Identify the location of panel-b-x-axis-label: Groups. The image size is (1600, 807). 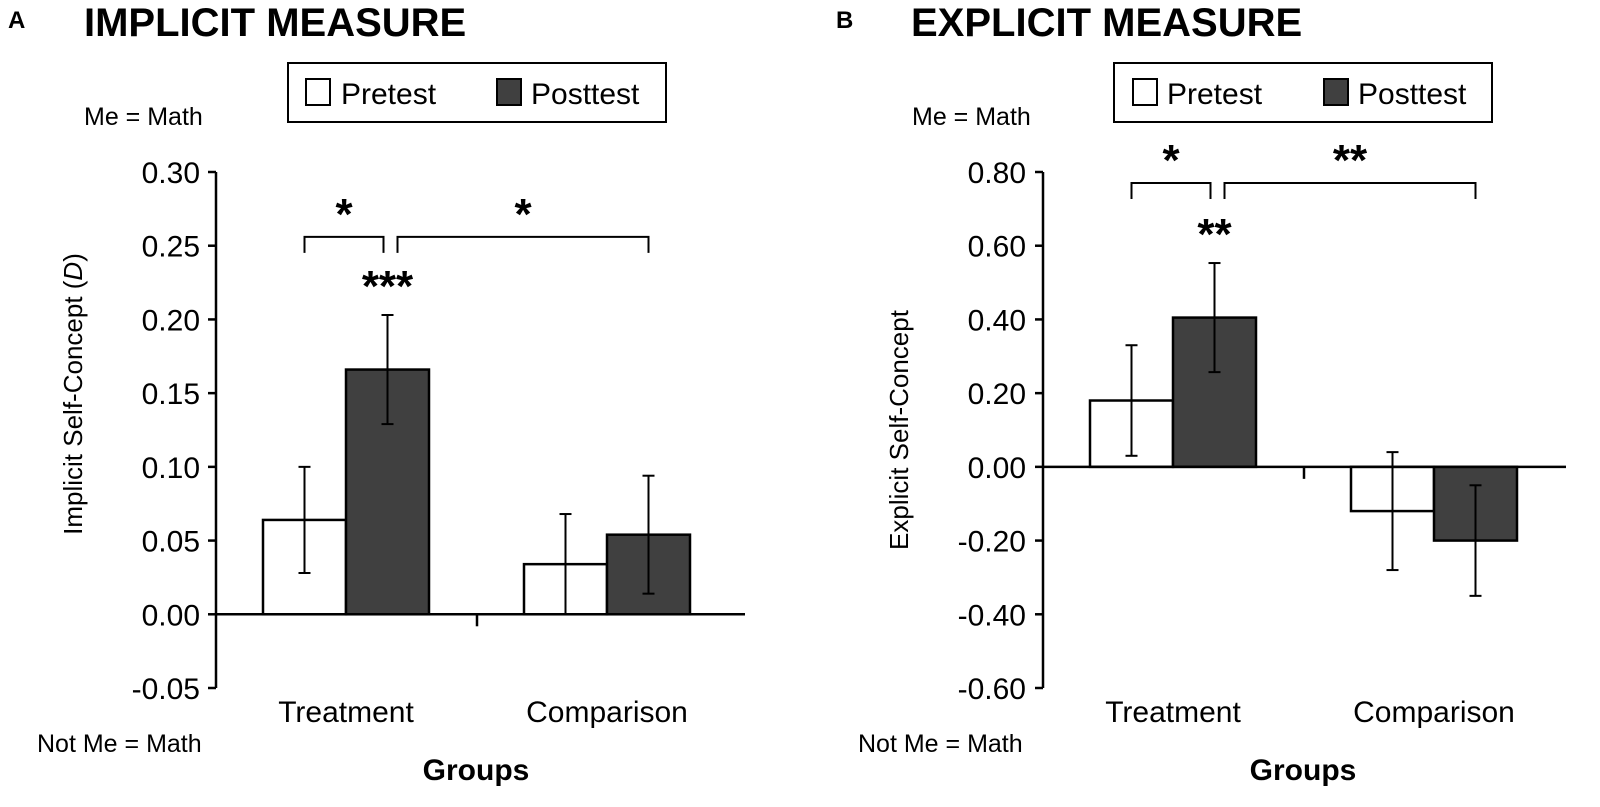
(1303, 770).